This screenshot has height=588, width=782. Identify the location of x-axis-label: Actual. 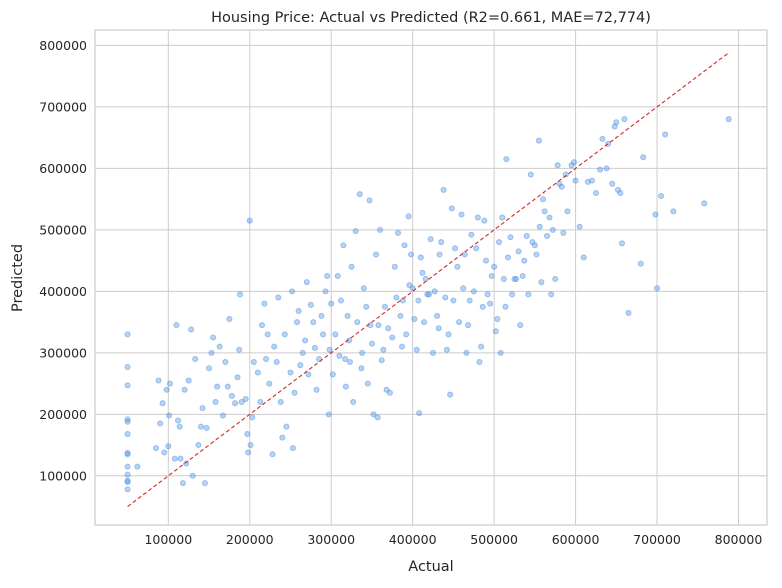
(430, 567).